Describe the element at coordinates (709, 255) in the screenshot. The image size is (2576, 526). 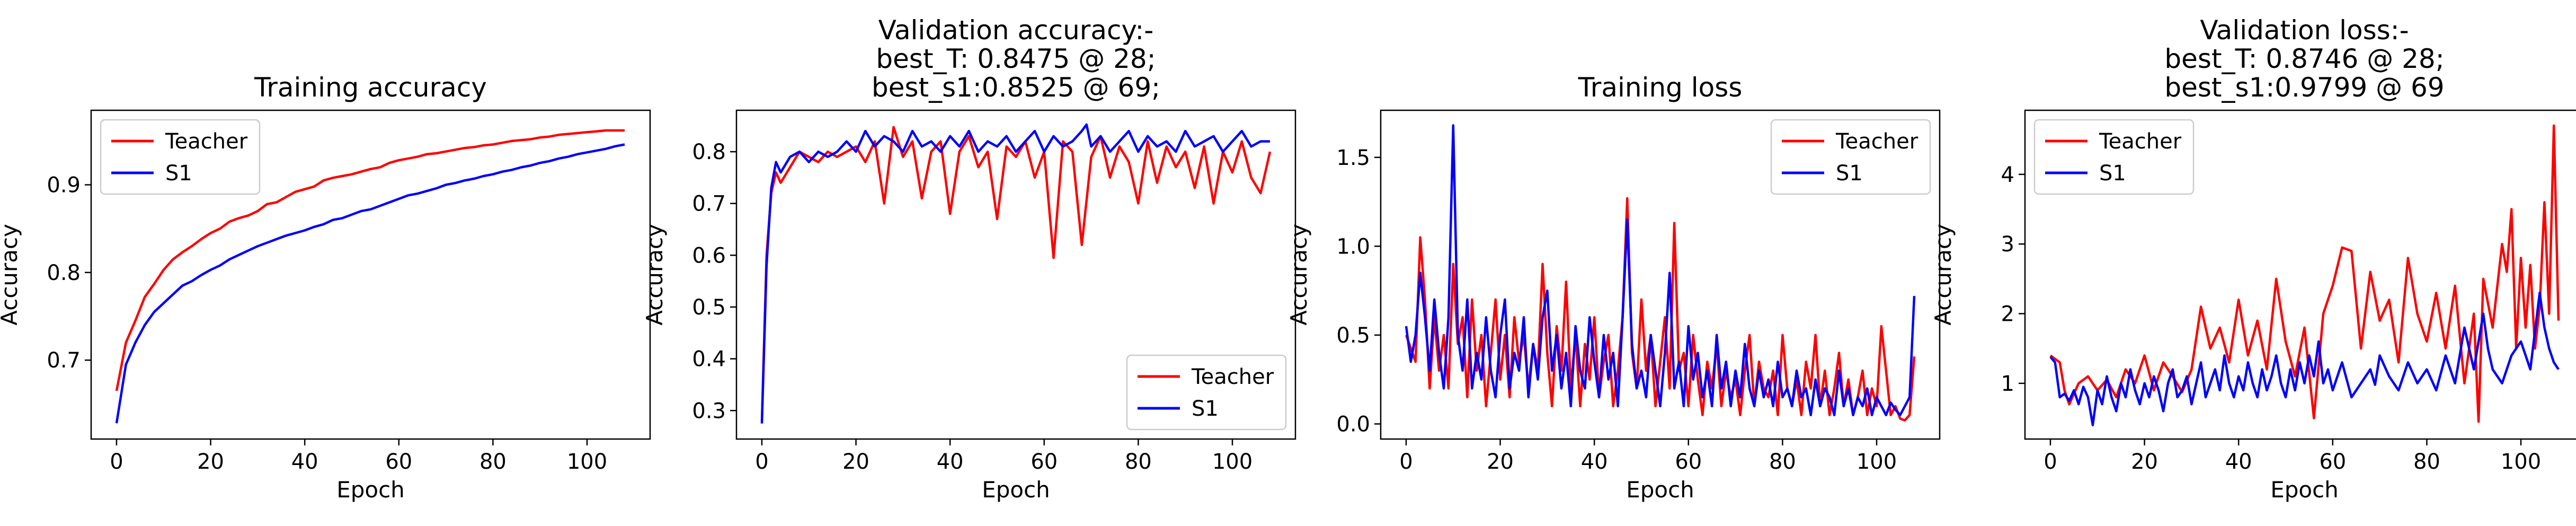
I see `y-tick-label: 0.6` at that location.